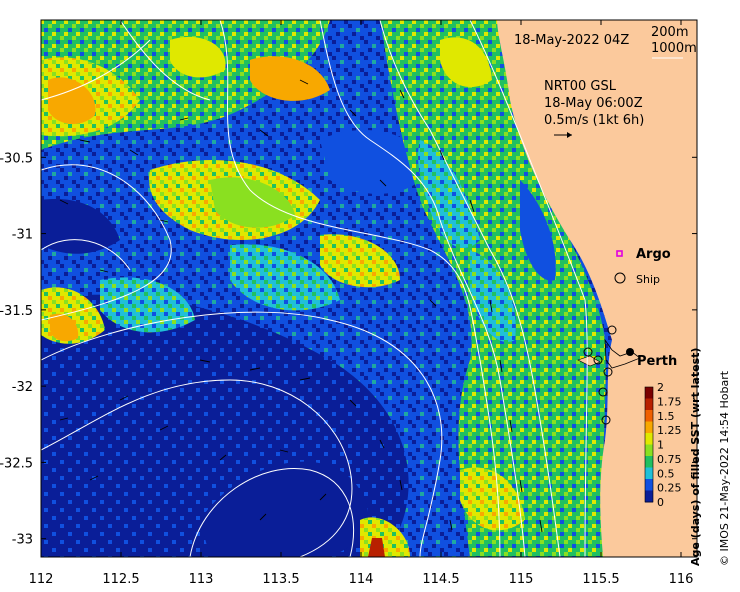 The height and width of the screenshot is (592, 740). Describe the element at coordinates (147, 305) in the screenshot. I see `west-cyan-patch` at that location.